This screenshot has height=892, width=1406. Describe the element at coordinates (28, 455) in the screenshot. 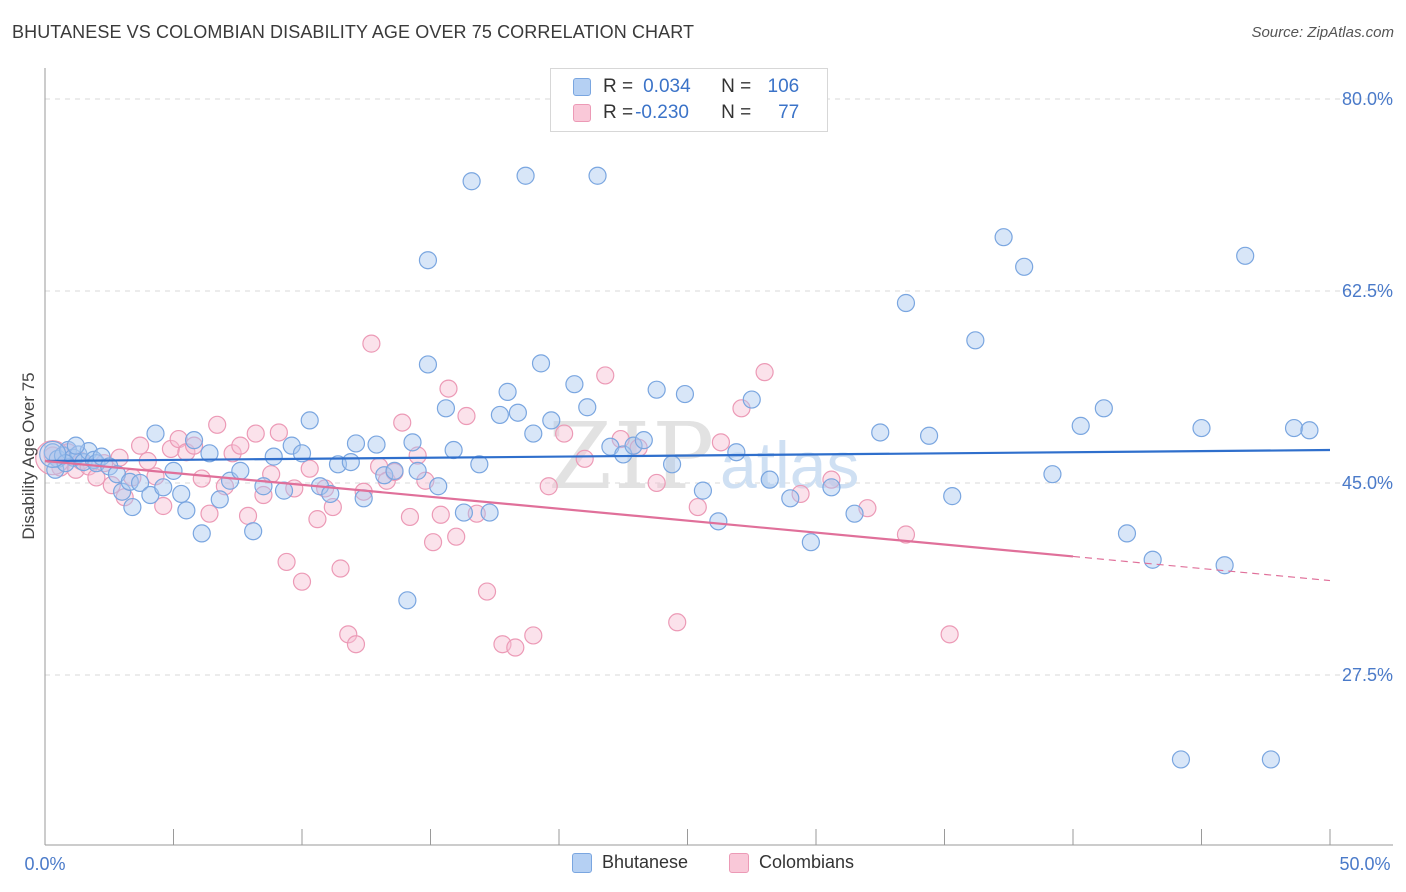

I see `y-axis-label: Disability Age Over 75` at that location.